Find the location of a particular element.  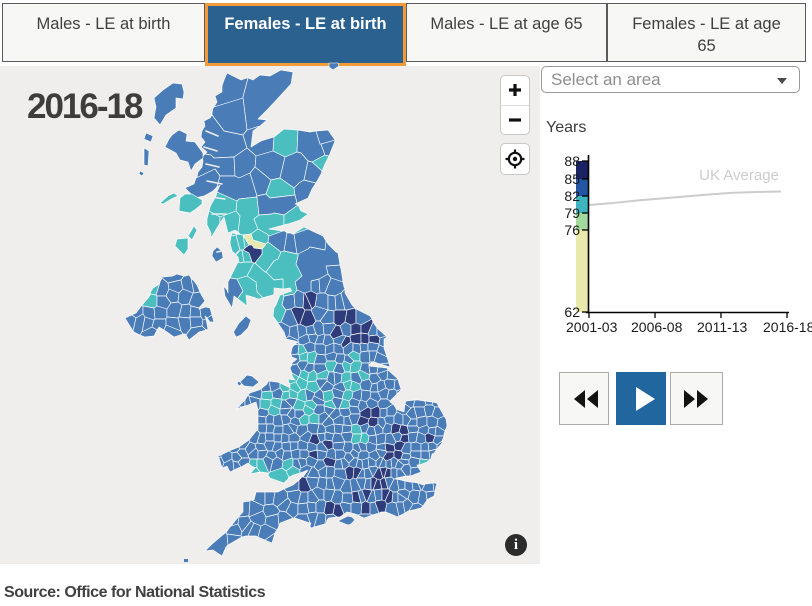

svg-text: 79 is located at coordinates (572, 213).